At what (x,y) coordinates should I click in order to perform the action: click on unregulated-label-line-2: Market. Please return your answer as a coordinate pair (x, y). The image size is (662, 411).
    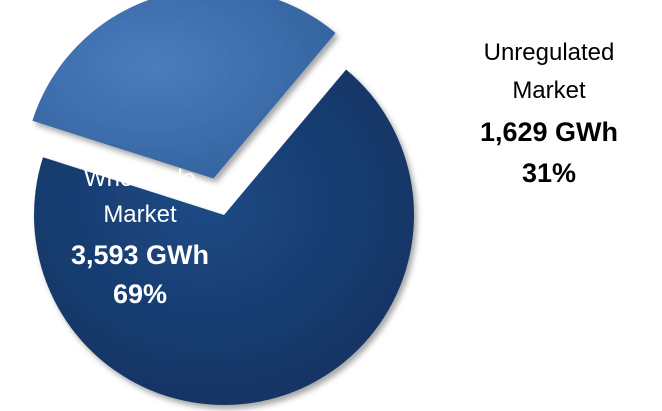
    Looking at the image, I should click on (549, 90).